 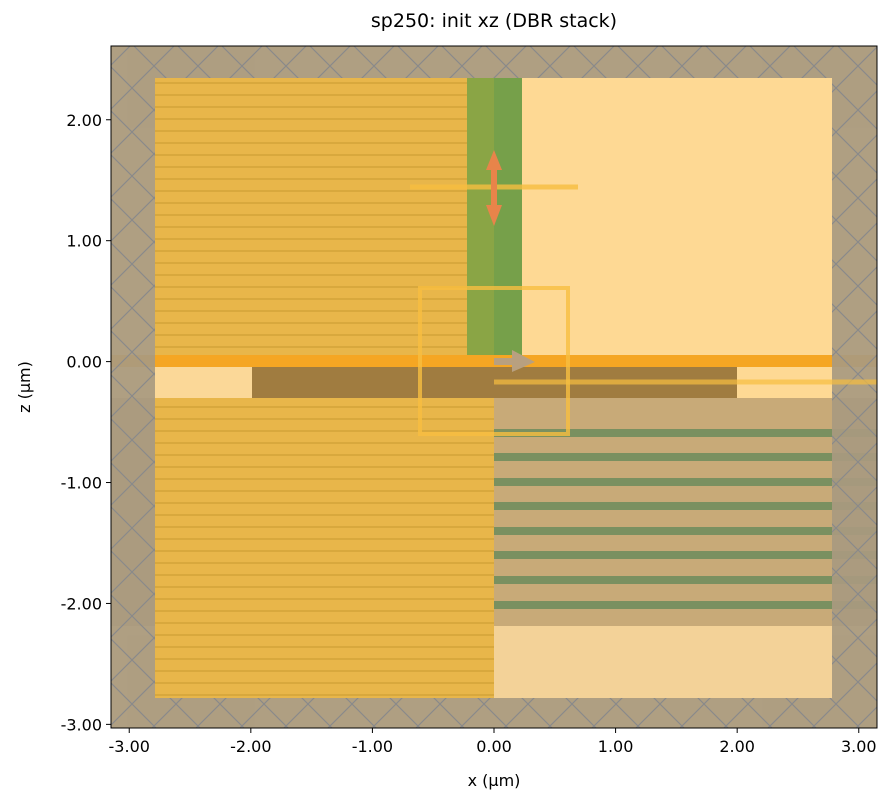 What do you see at coordinates (494, 21) in the screenshot?
I see `chart-title: sp250: init xz (DBR stack)` at bounding box center [494, 21].